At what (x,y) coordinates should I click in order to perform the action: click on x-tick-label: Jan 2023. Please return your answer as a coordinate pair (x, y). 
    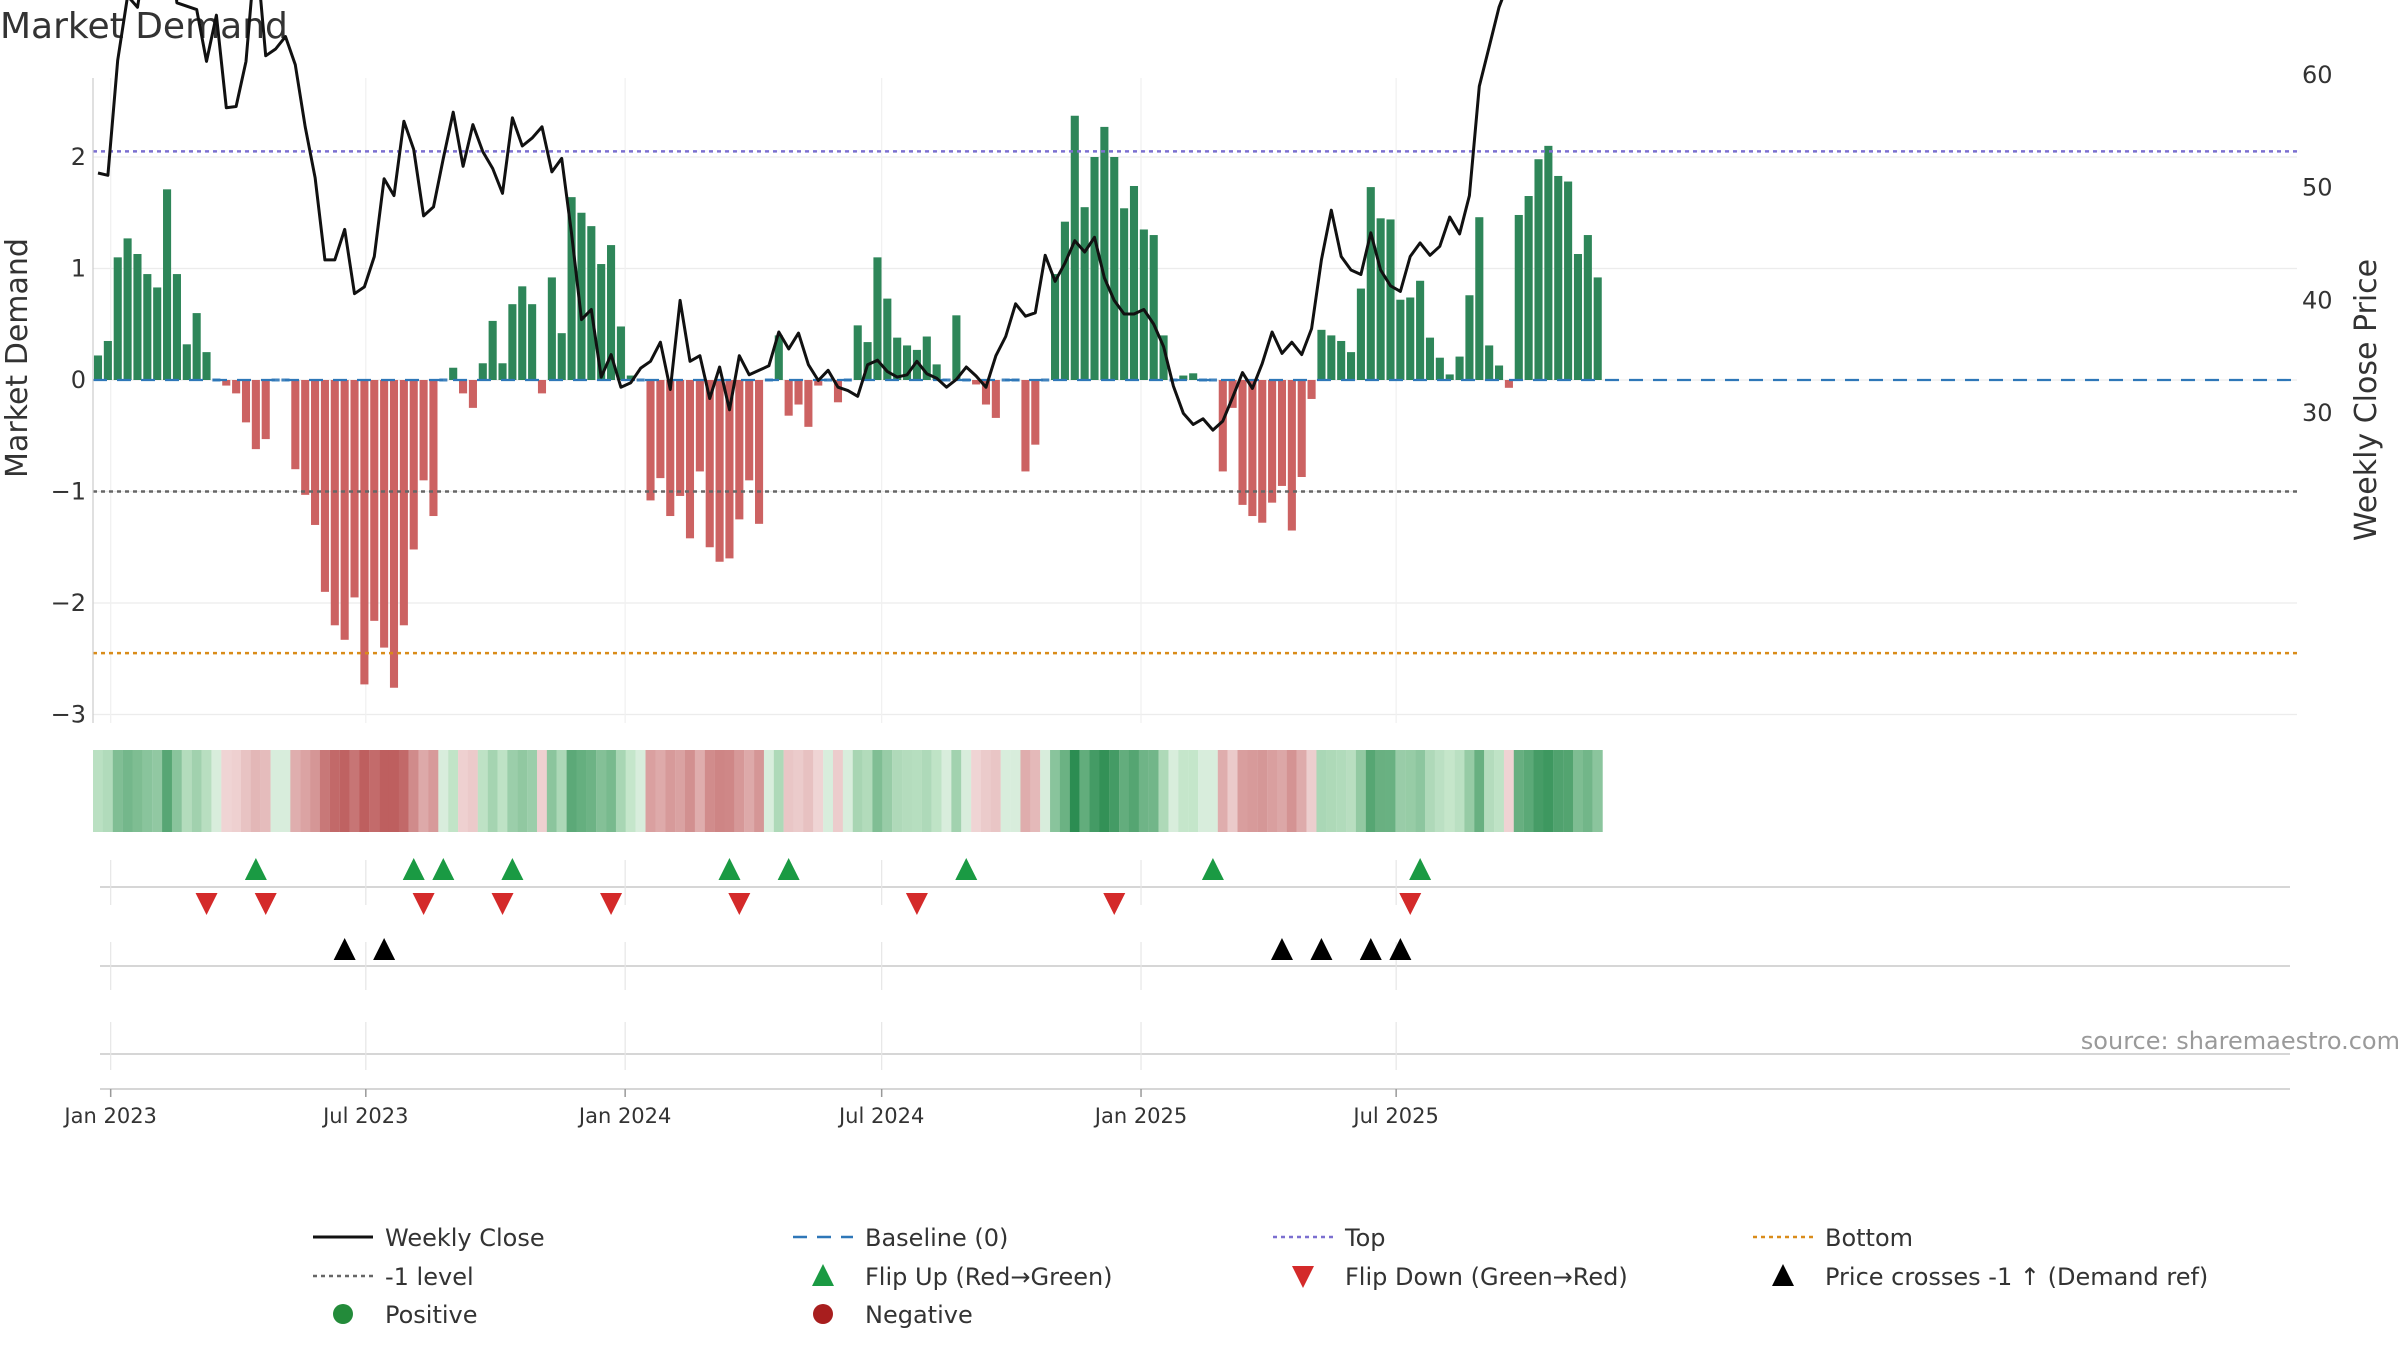
    Looking at the image, I should click on (109, 1116).